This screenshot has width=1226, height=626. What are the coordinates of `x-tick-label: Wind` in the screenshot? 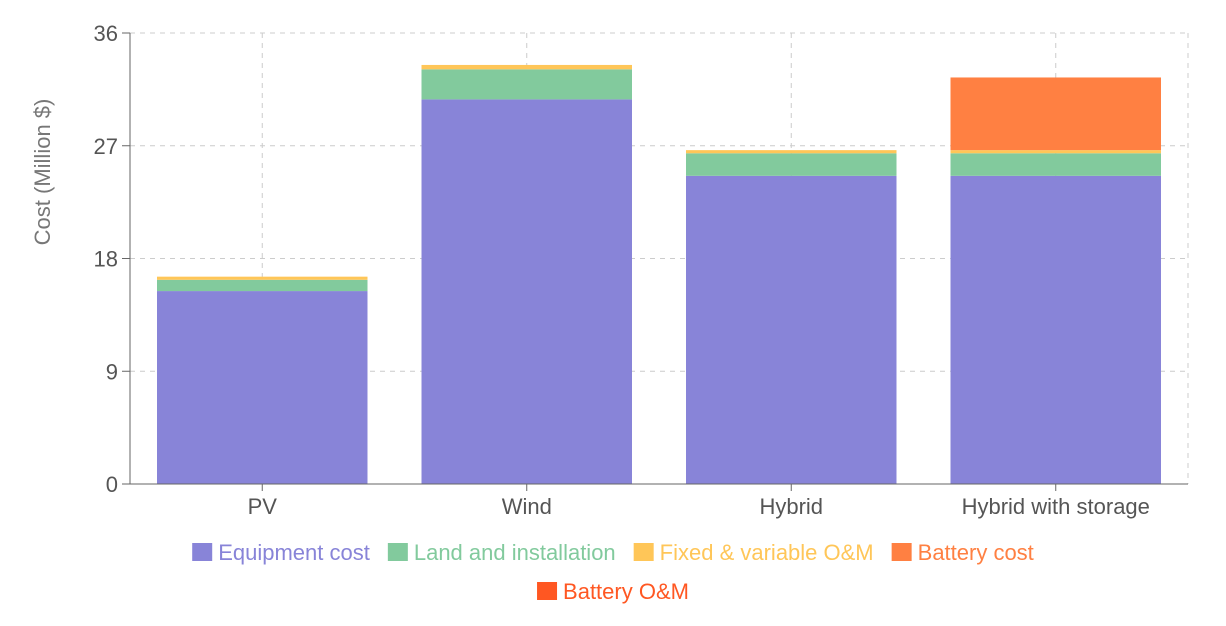 It's located at (527, 506).